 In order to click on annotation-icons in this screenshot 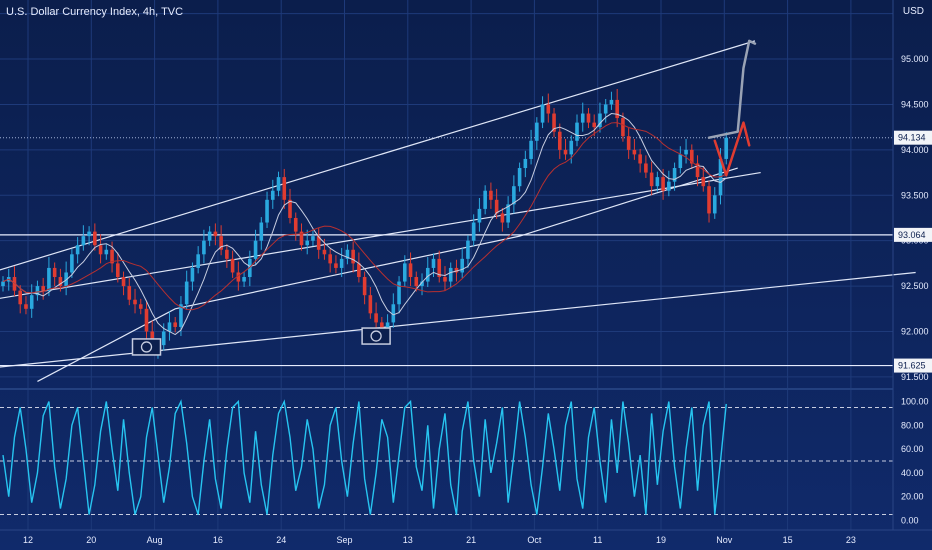, I will do `click(261, 341)`.